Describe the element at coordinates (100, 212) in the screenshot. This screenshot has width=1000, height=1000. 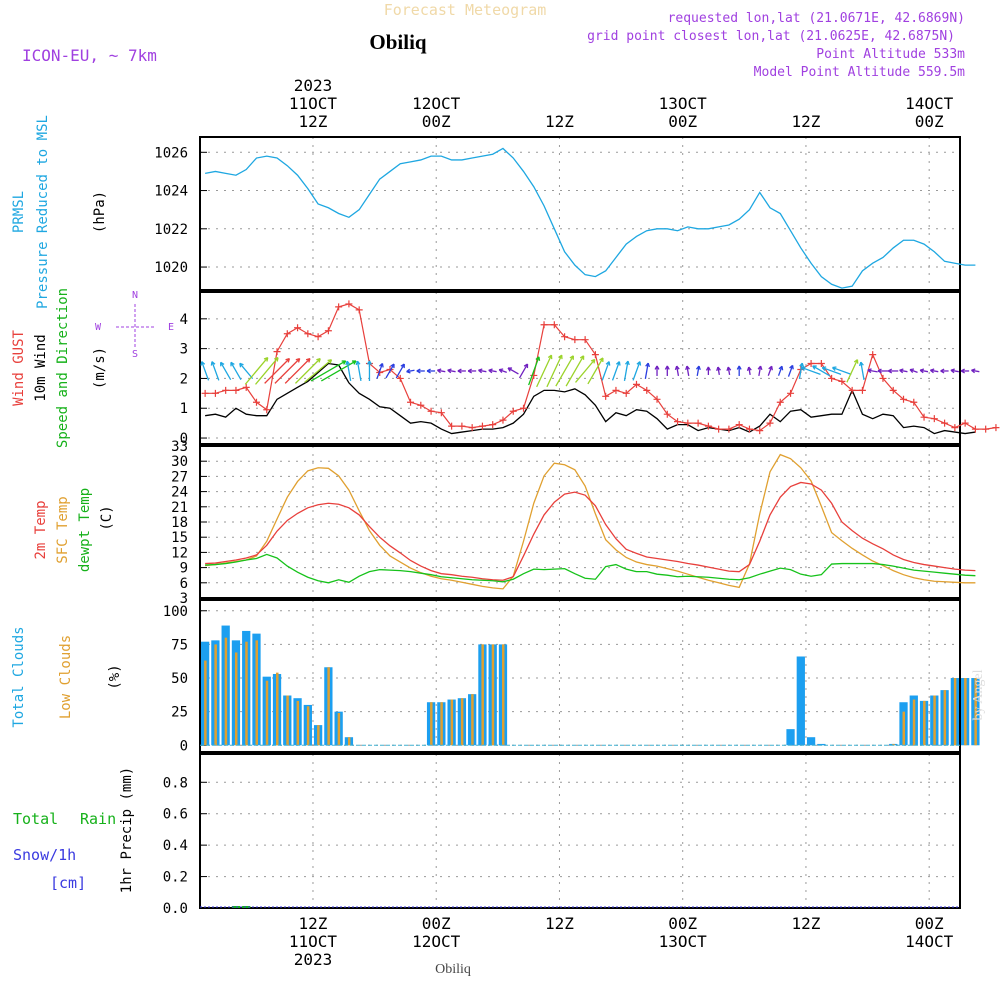
I see `pressure-unit: (hPa)` at that location.